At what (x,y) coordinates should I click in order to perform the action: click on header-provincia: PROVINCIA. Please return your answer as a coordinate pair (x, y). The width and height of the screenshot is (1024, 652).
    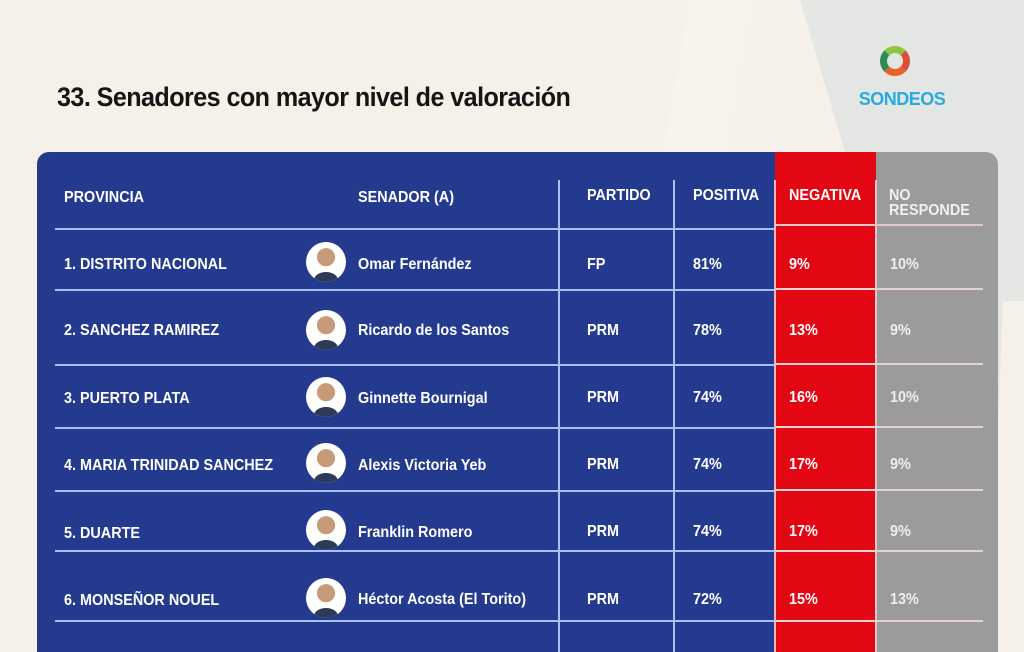
    Looking at the image, I should click on (104, 197).